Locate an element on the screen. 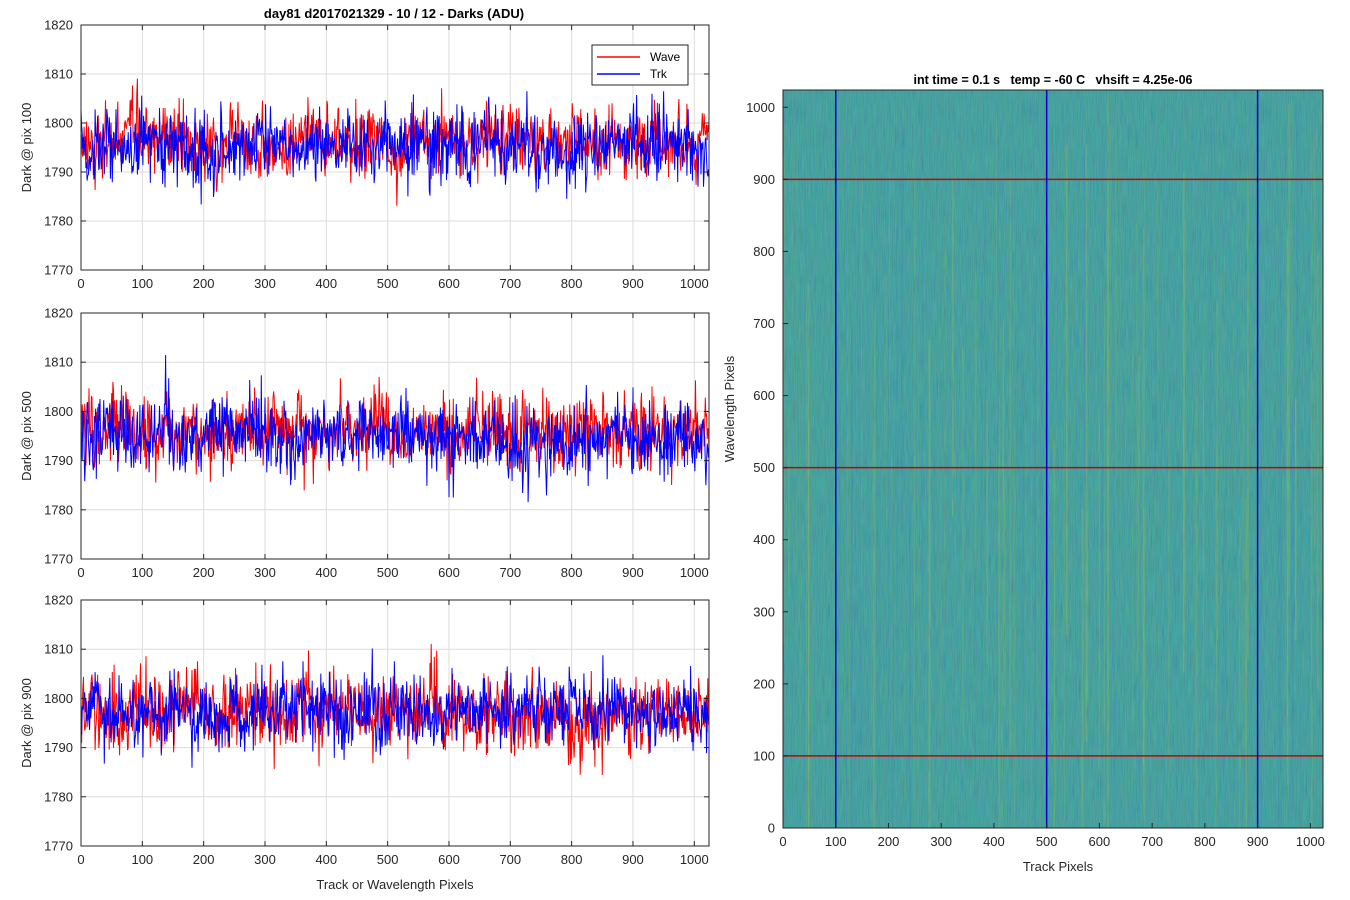 This screenshot has height=900, width=1350. y-tick-label: 1000 is located at coordinates (760, 107).